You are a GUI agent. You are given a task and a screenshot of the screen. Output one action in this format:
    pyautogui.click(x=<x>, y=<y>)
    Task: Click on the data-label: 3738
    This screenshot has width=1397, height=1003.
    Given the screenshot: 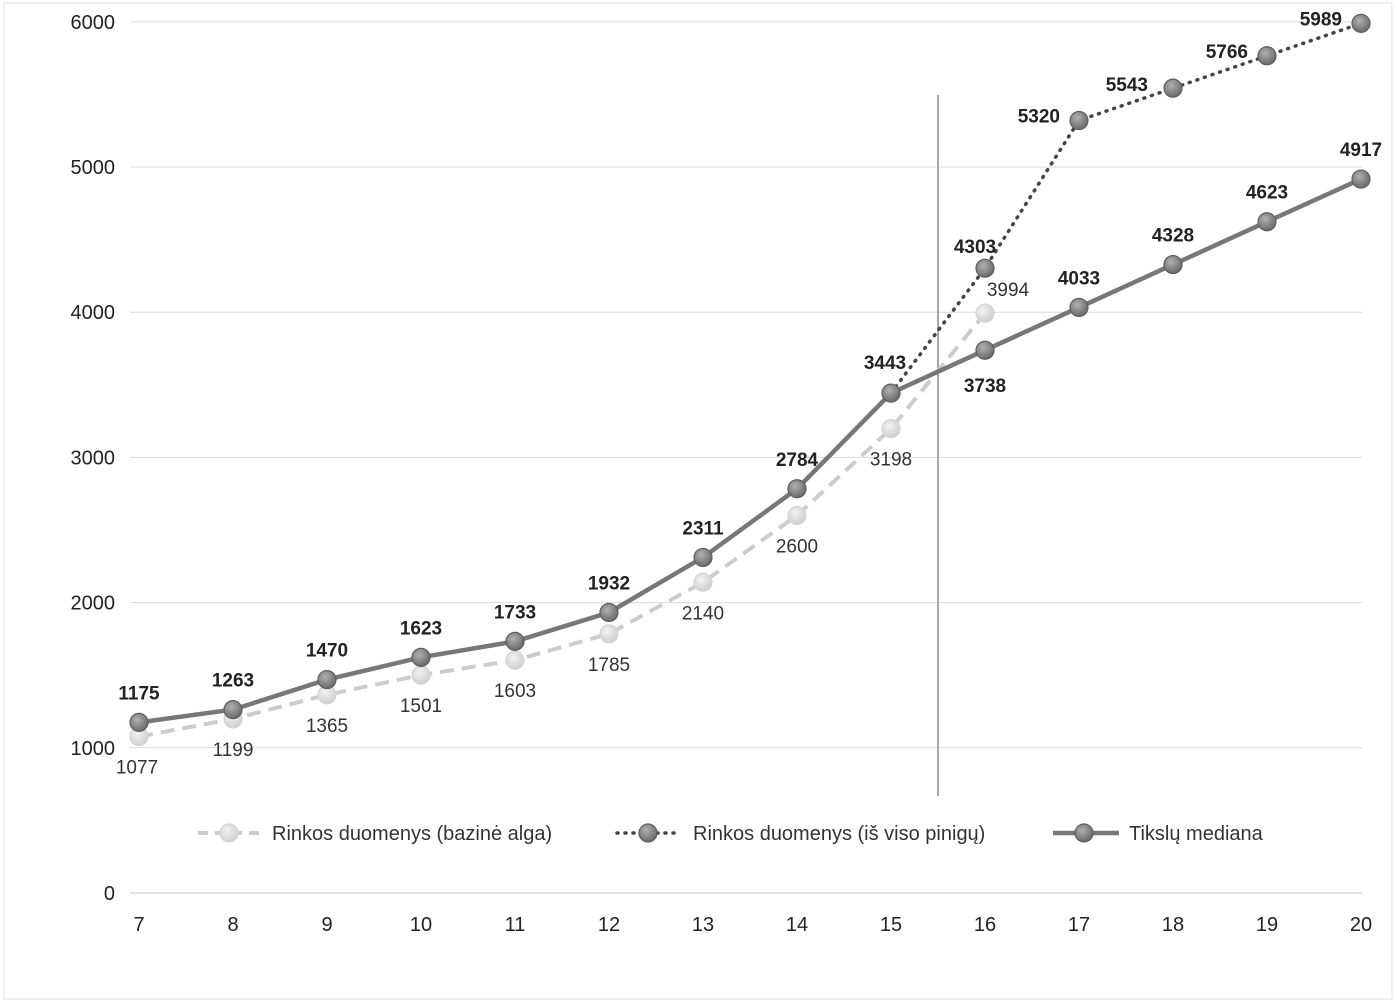 What is the action you would take?
    pyautogui.click(x=985, y=386)
    